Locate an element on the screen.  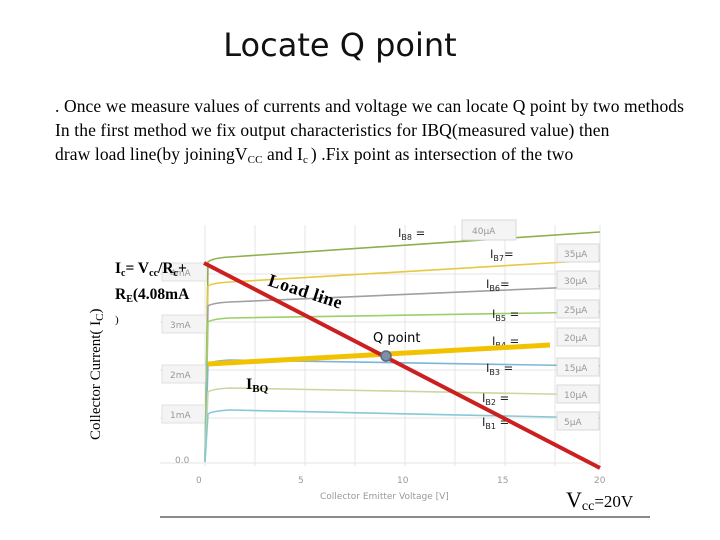
ib-label-b5: IB5 = is located at coordinates (505, 315).